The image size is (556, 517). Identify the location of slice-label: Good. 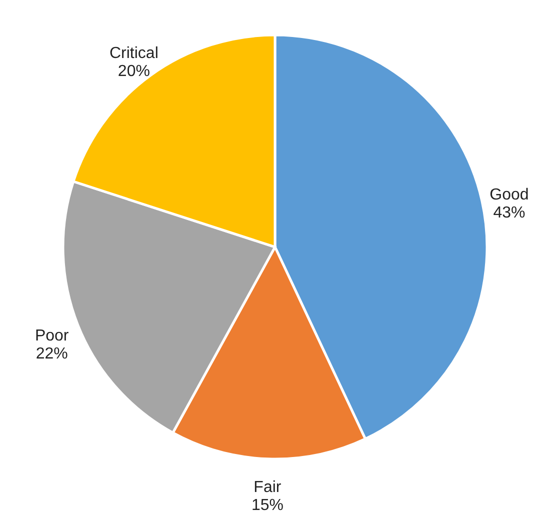
(509, 195).